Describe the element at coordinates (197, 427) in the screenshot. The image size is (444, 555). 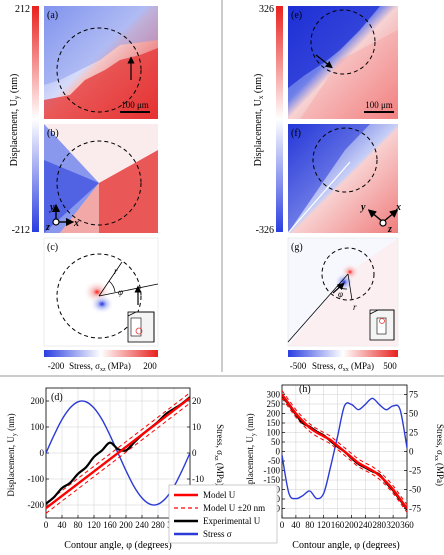
I see `y2-tick-label: 10` at that location.